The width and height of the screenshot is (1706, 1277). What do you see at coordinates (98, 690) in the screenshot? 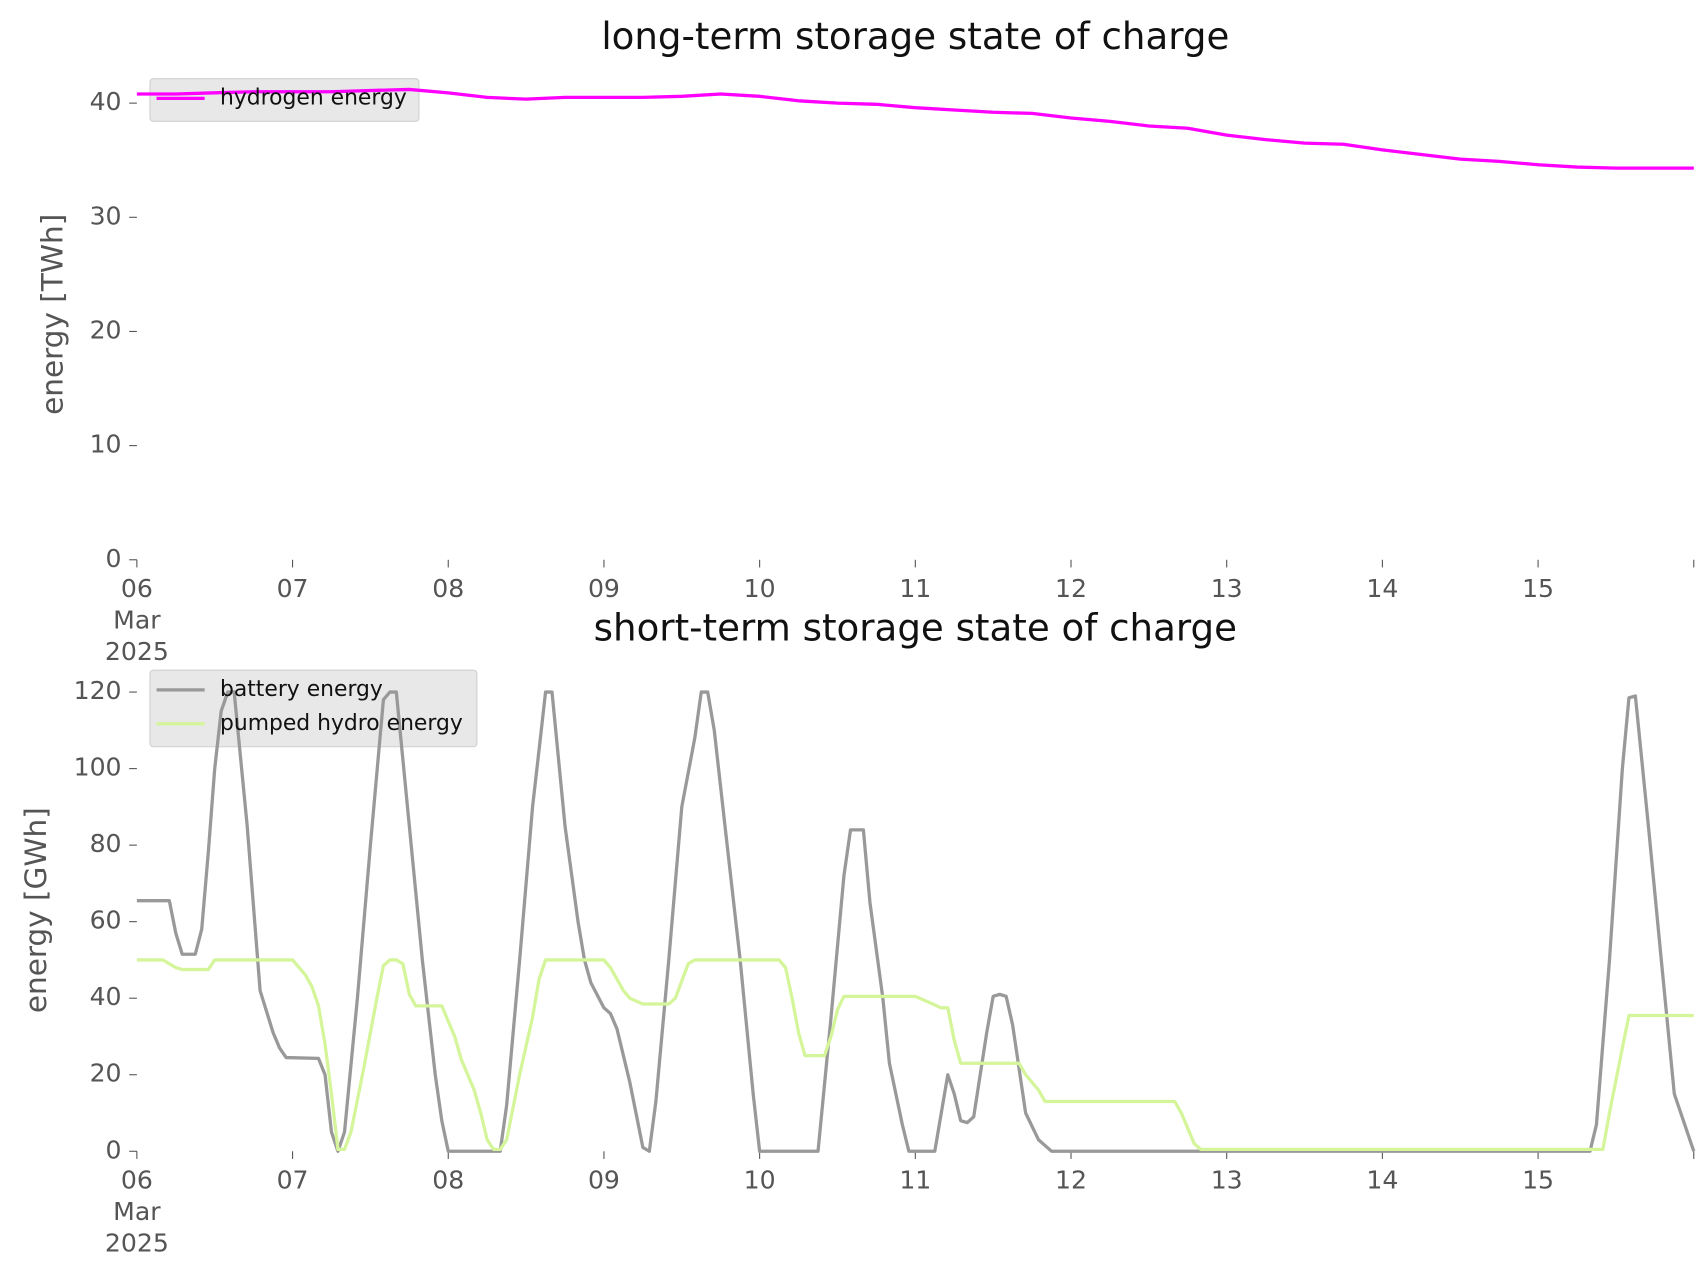
I see `y-tick-label: 120` at bounding box center [98, 690].